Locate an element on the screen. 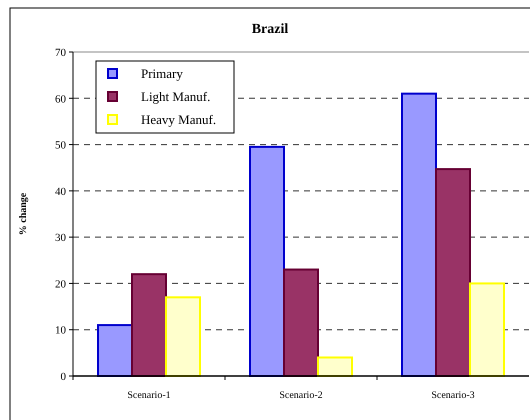 The image size is (530, 420). y-tick-label: 60 is located at coordinates (60, 99).